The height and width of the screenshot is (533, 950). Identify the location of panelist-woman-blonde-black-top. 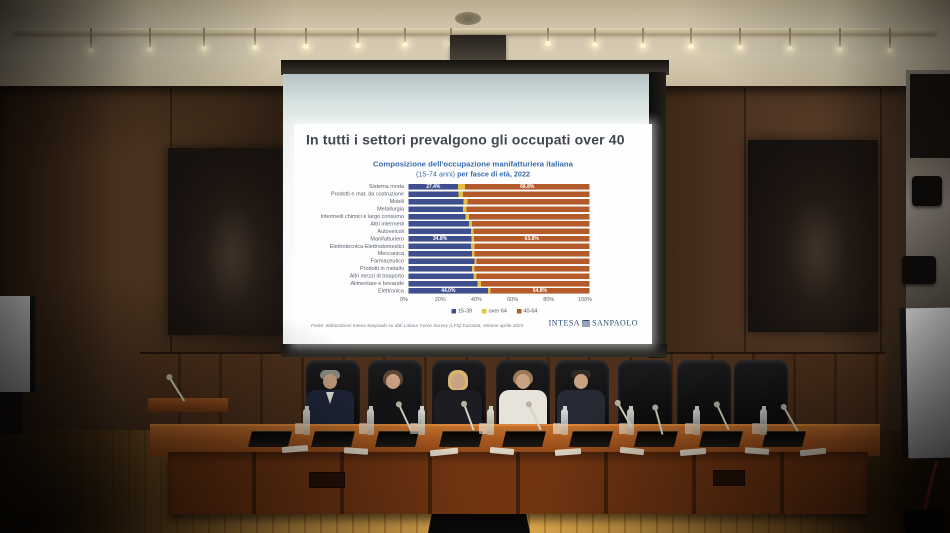
(458, 397).